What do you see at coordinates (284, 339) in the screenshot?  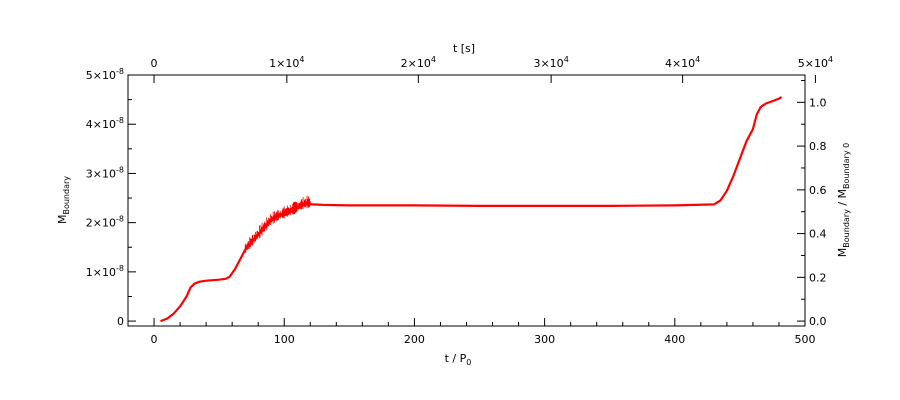 I see `x-tick-label: 100` at bounding box center [284, 339].